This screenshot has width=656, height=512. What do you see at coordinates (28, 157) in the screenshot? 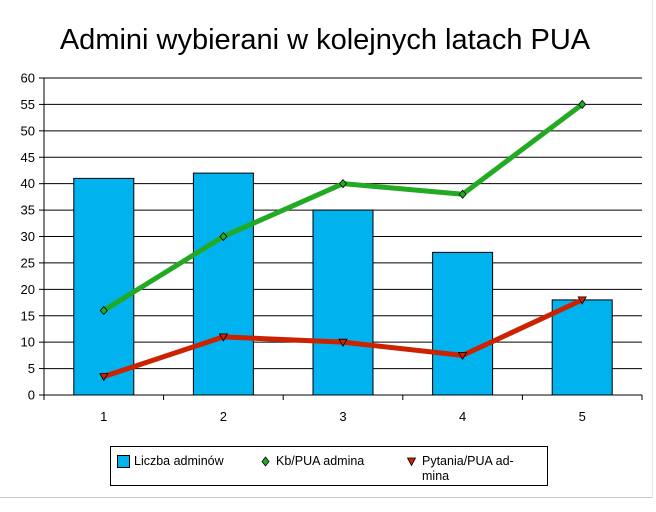
I see `y-tick-label: 45` at bounding box center [28, 157].